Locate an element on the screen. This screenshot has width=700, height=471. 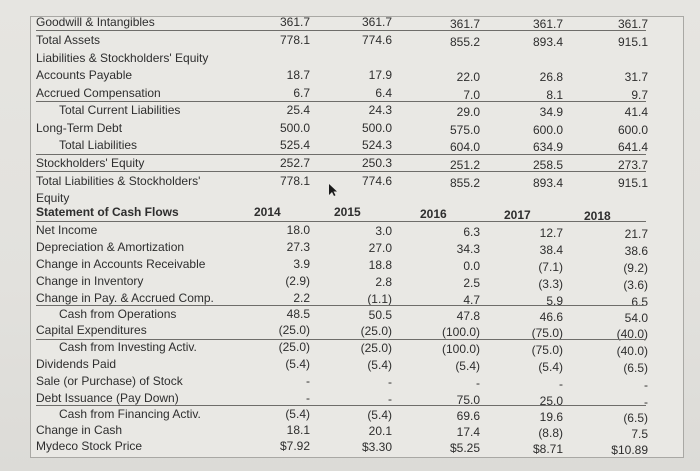
row-label: Capital Expenditures is located at coordinates (91, 330).